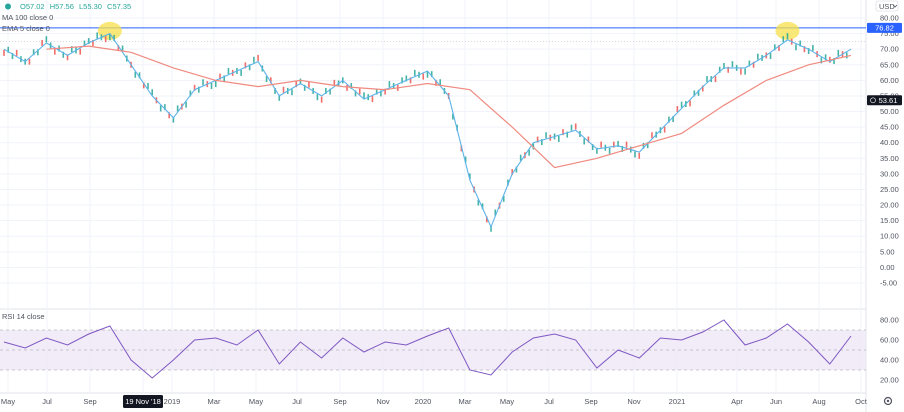  Describe the element at coordinates (8, 6) in the screenshot. I see `status-dot-icon` at that location.